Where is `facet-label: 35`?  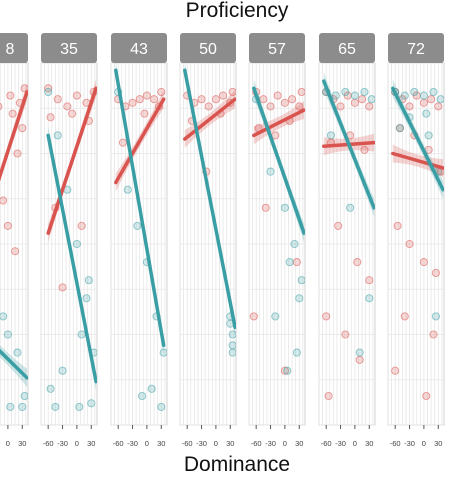 facet-label: 35 is located at coordinates (69, 49).